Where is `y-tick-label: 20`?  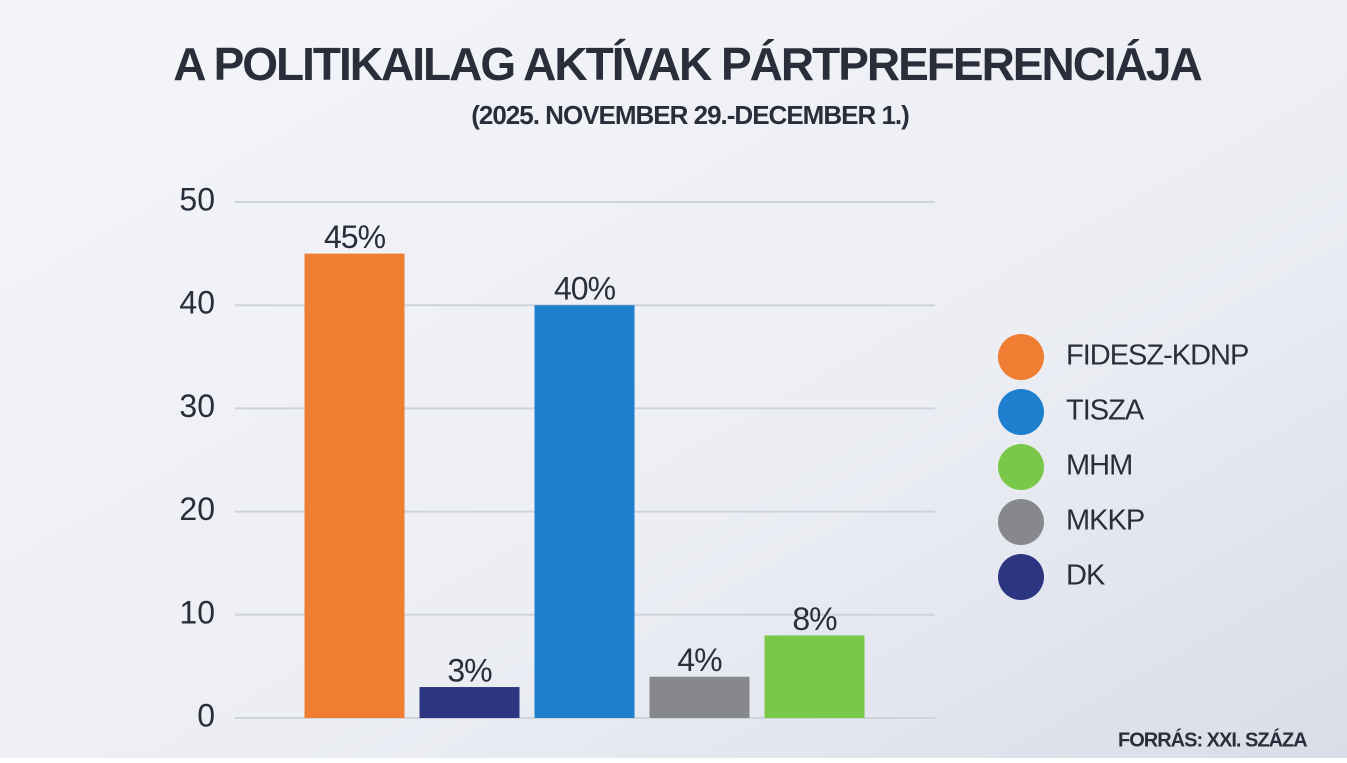 y-tick-label: 20 is located at coordinates (197, 509).